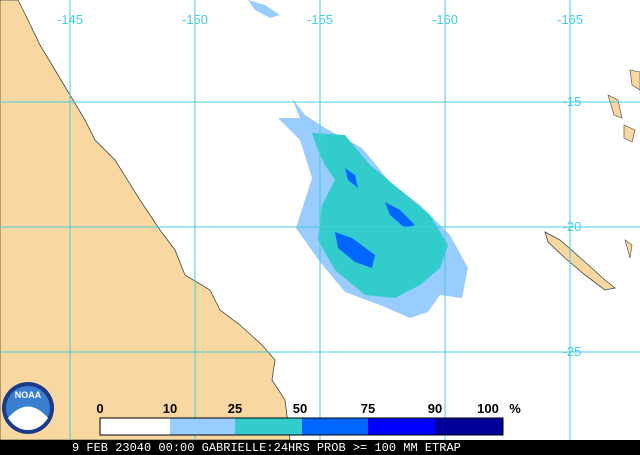  What do you see at coordinates (623, 164) in the screenshot?
I see `land-islands` at bounding box center [623, 164].